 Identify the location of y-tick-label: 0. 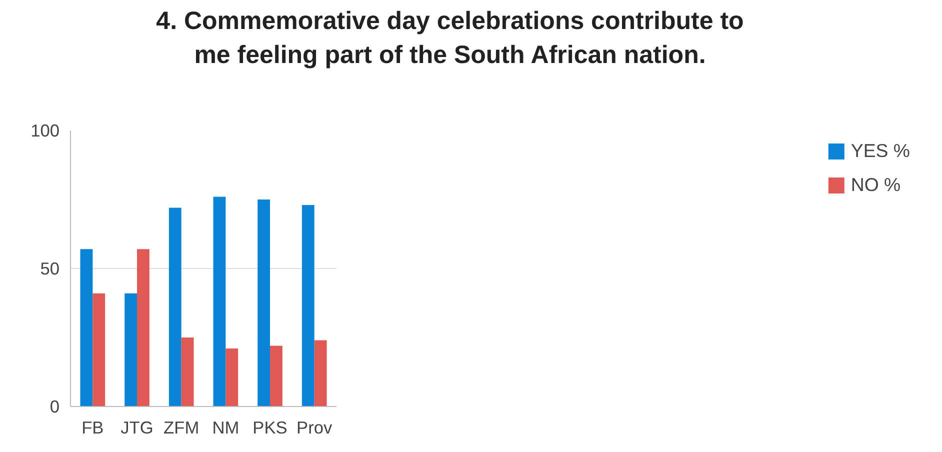
(55, 406).